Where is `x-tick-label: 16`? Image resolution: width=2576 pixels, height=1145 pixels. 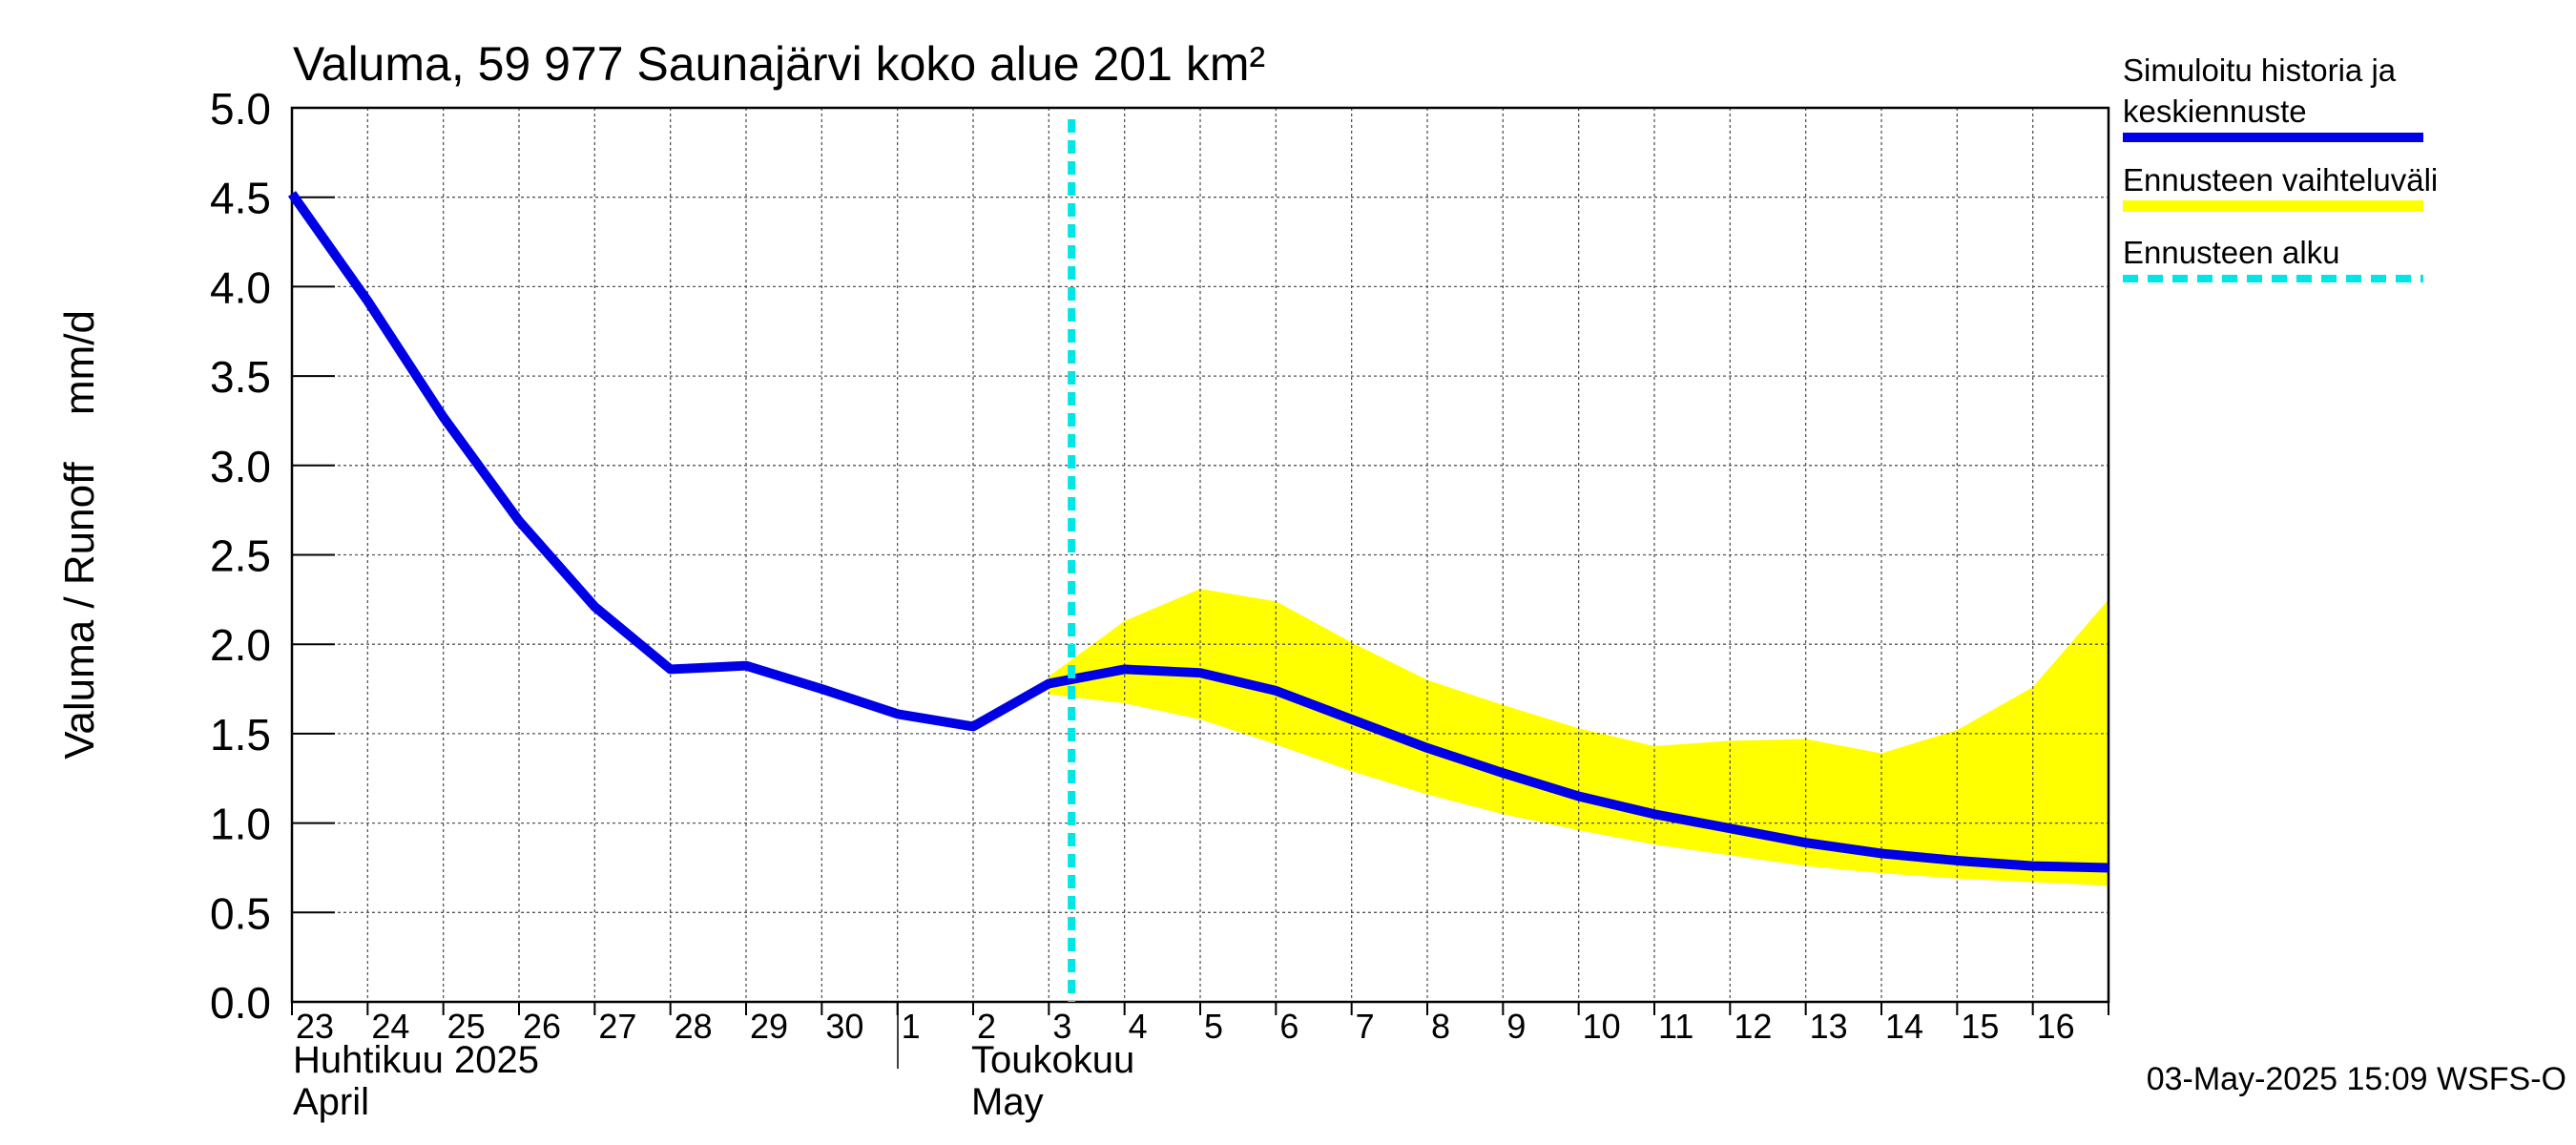 x-tick-label: 16 is located at coordinates (2056, 1026).